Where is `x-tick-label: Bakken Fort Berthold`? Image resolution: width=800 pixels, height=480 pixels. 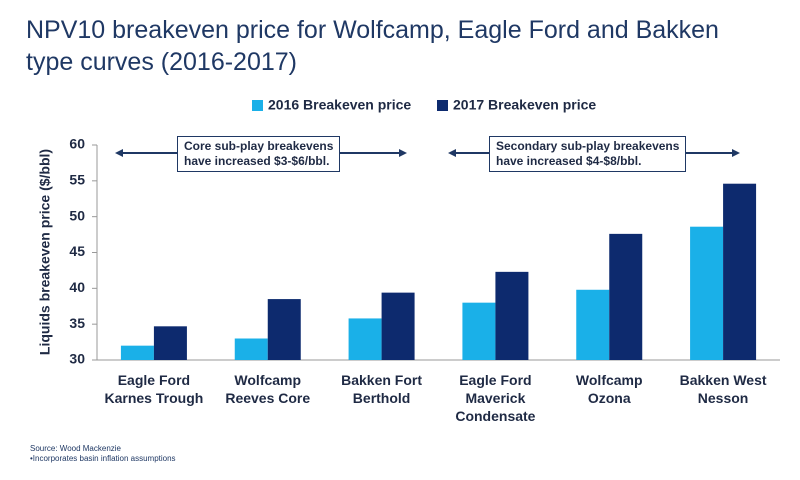
x-tick-label: Bakken Fort Berthold is located at coordinates (382, 389).